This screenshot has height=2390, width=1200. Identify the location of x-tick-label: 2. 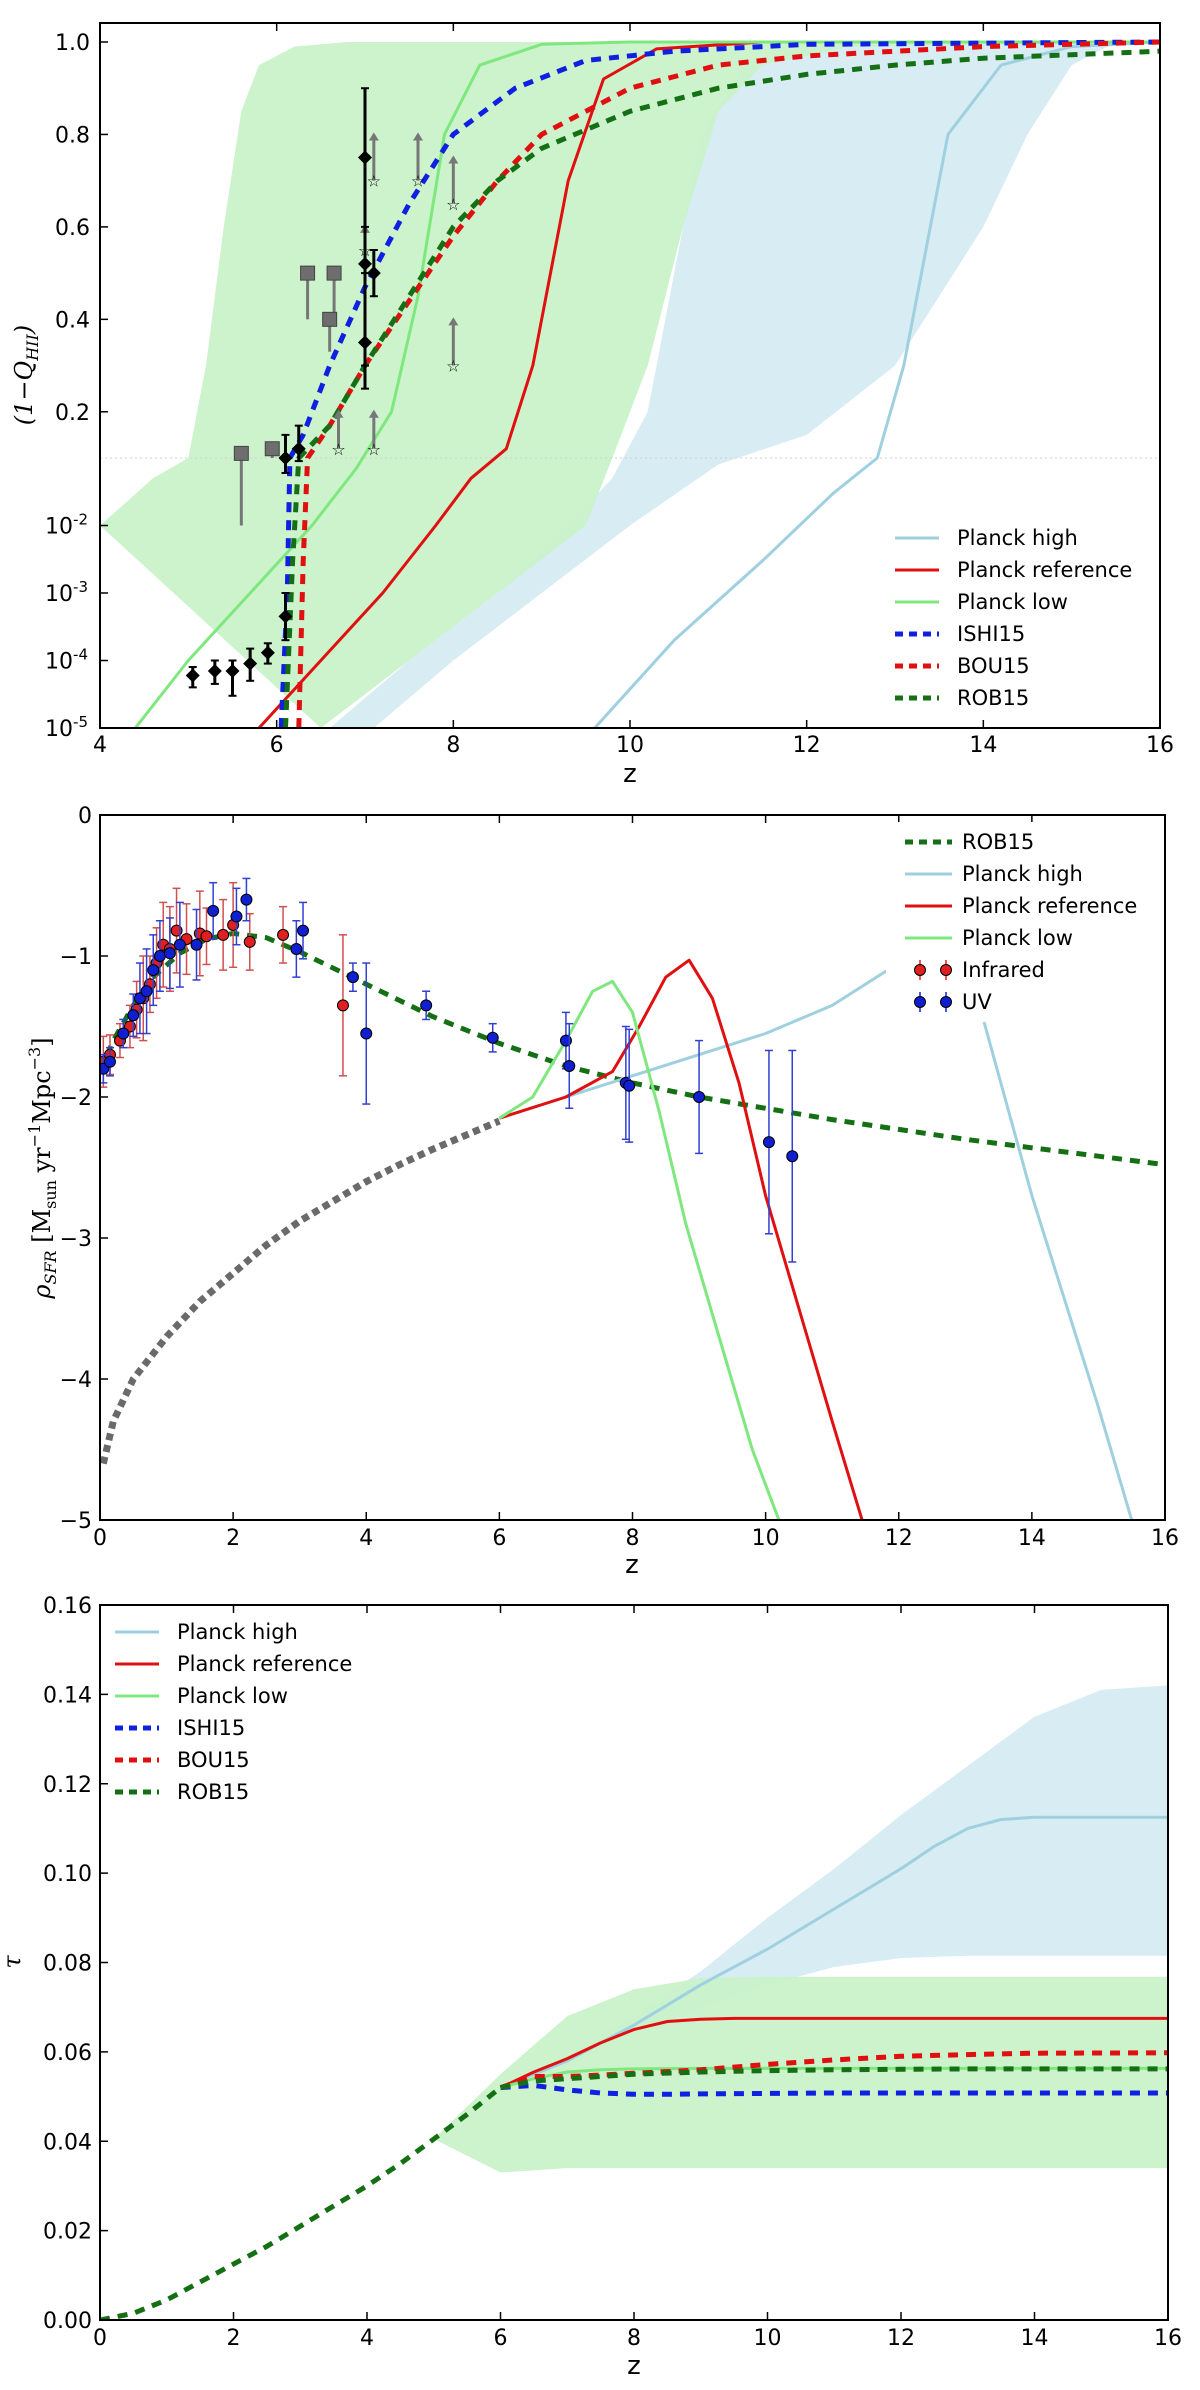
(234, 2338).